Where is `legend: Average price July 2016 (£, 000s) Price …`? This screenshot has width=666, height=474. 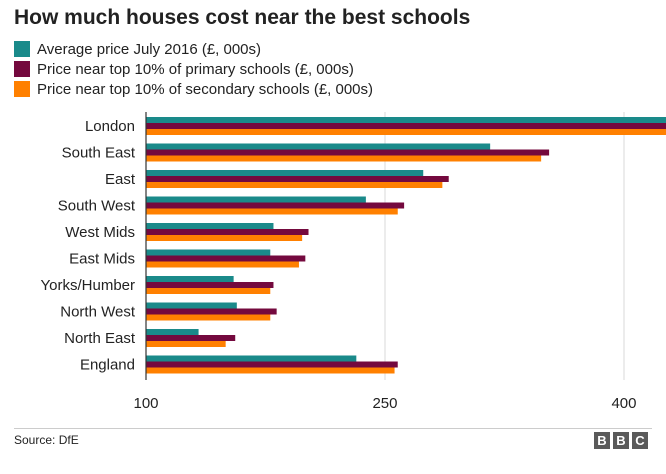
legend: Average price July 2016 (£, 000s) Price … is located at coordinates (193, 69).